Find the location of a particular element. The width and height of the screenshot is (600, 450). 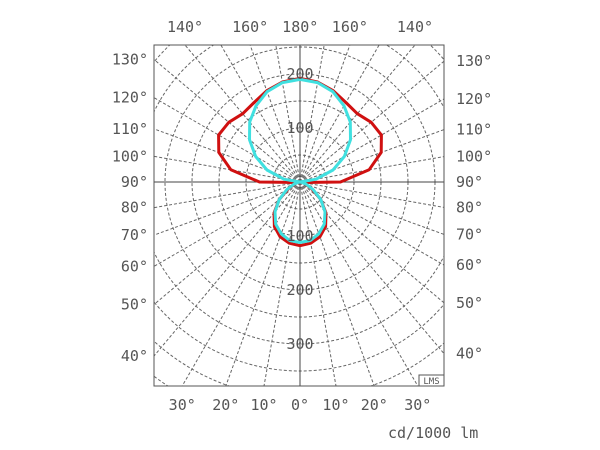

angle-label-right: 130° is located at coordinates (474, 61).